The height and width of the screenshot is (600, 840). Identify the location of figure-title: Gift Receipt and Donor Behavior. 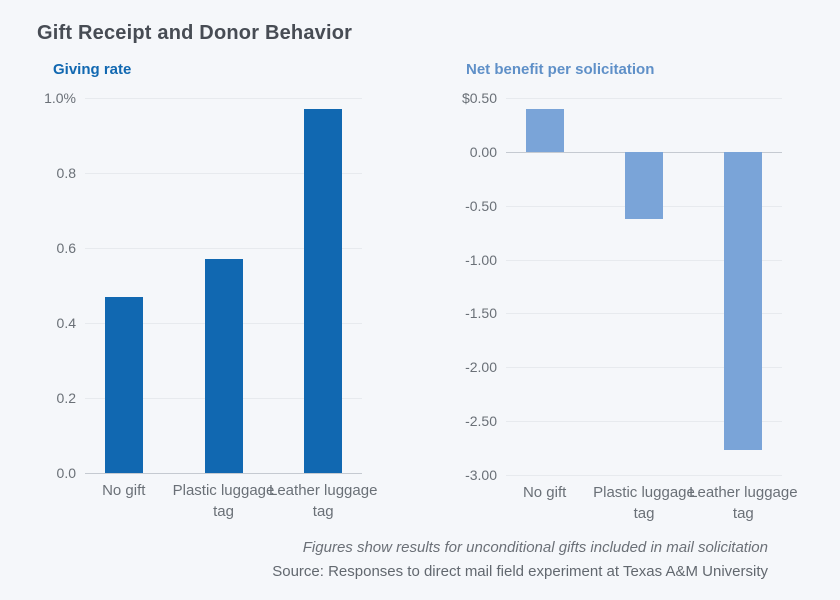
(195, 33).